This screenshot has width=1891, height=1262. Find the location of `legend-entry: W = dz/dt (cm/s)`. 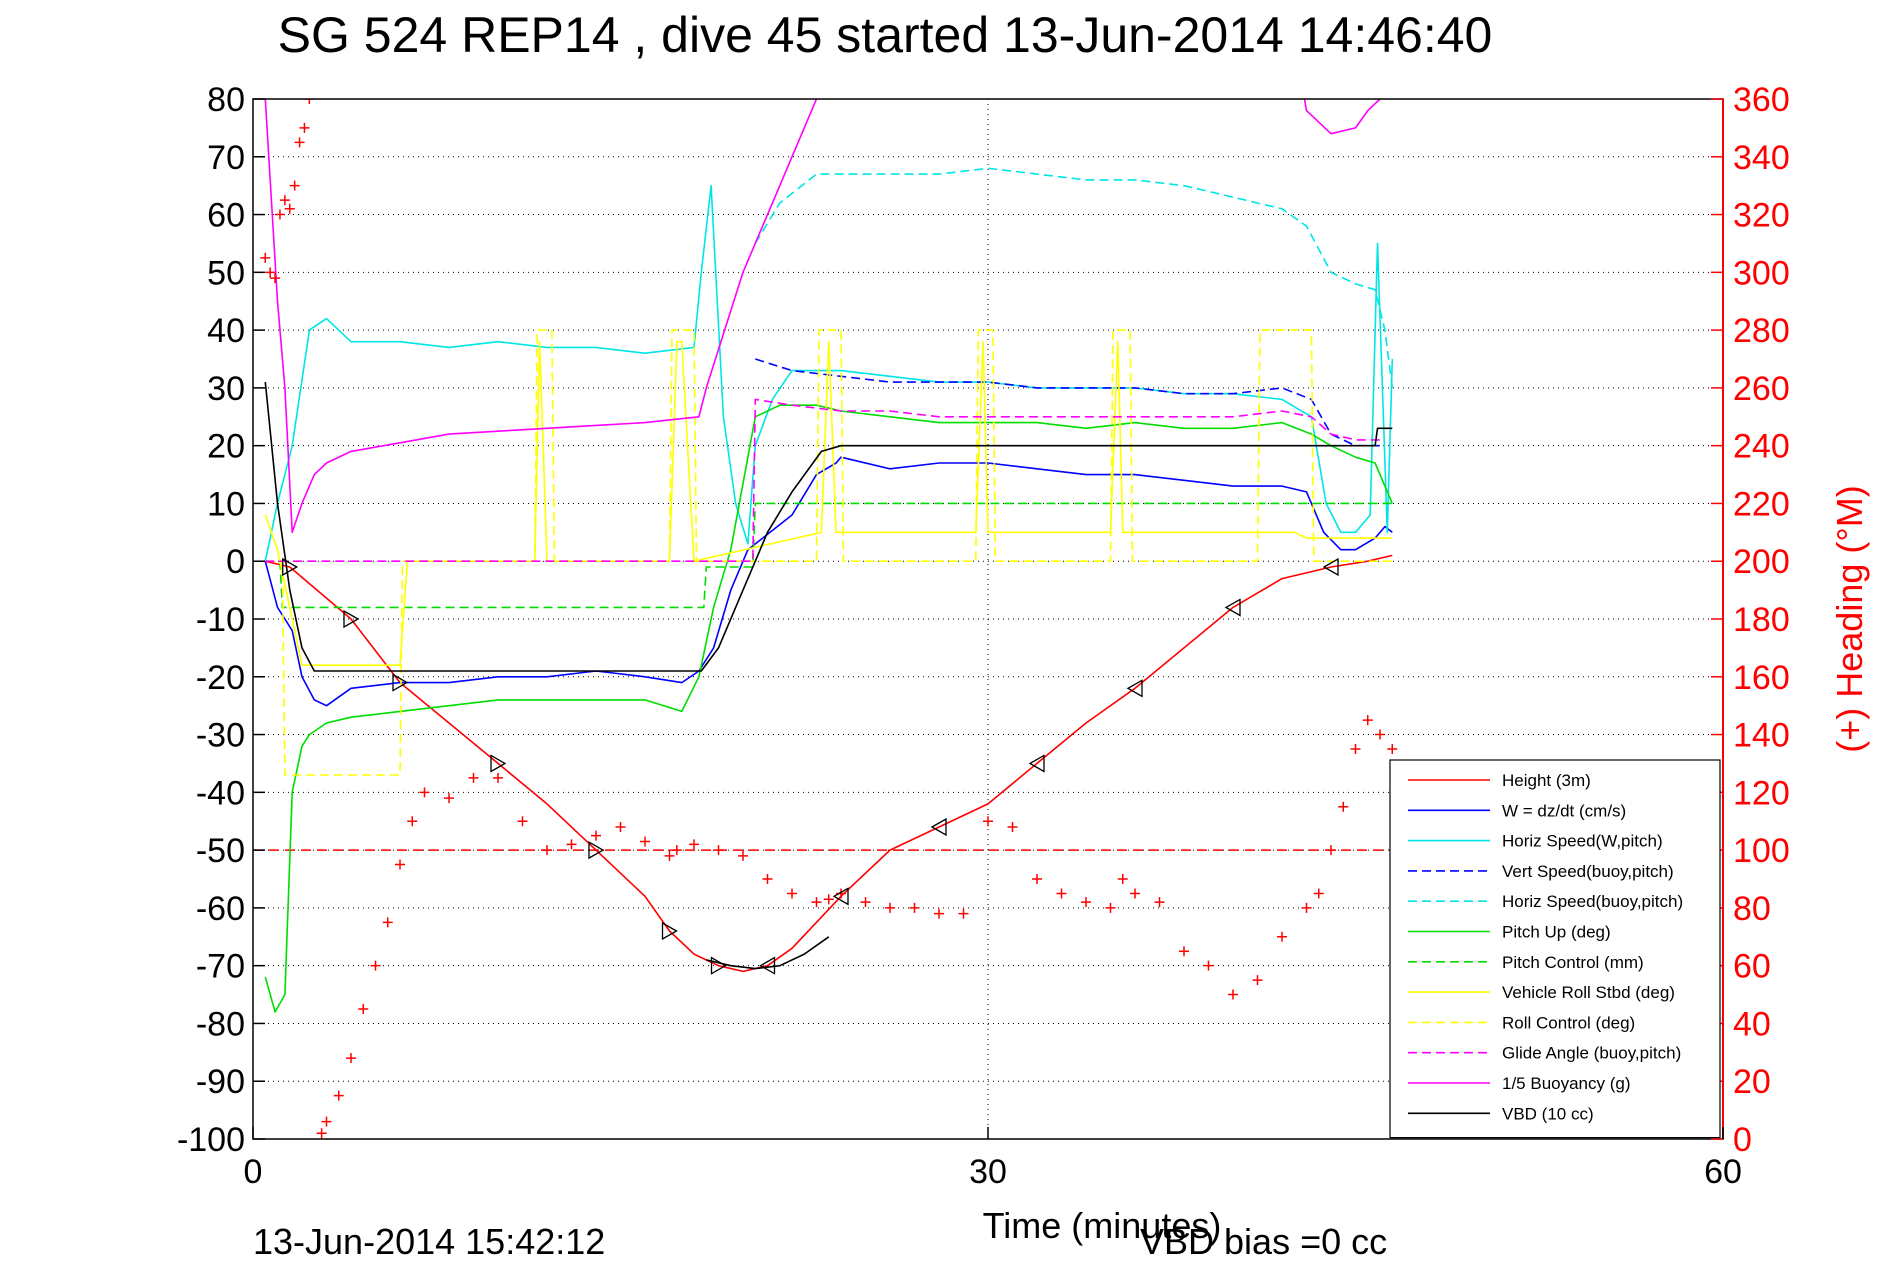

legend-entry: W = dz/dt (cm/s) is located at coordinates (1564, 810).